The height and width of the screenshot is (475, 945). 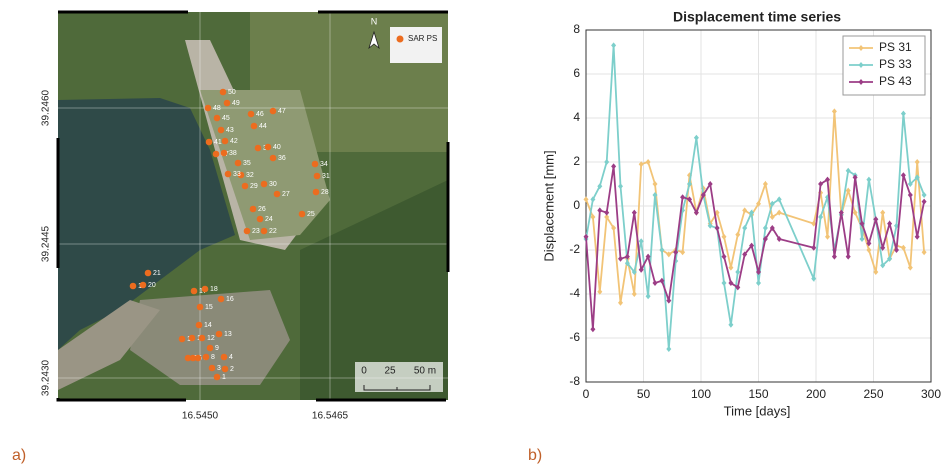 What do you see at coordinates (816, 394) in the screenshot?
I see `x-tick-label: 200` at bounding box center [816, 394].